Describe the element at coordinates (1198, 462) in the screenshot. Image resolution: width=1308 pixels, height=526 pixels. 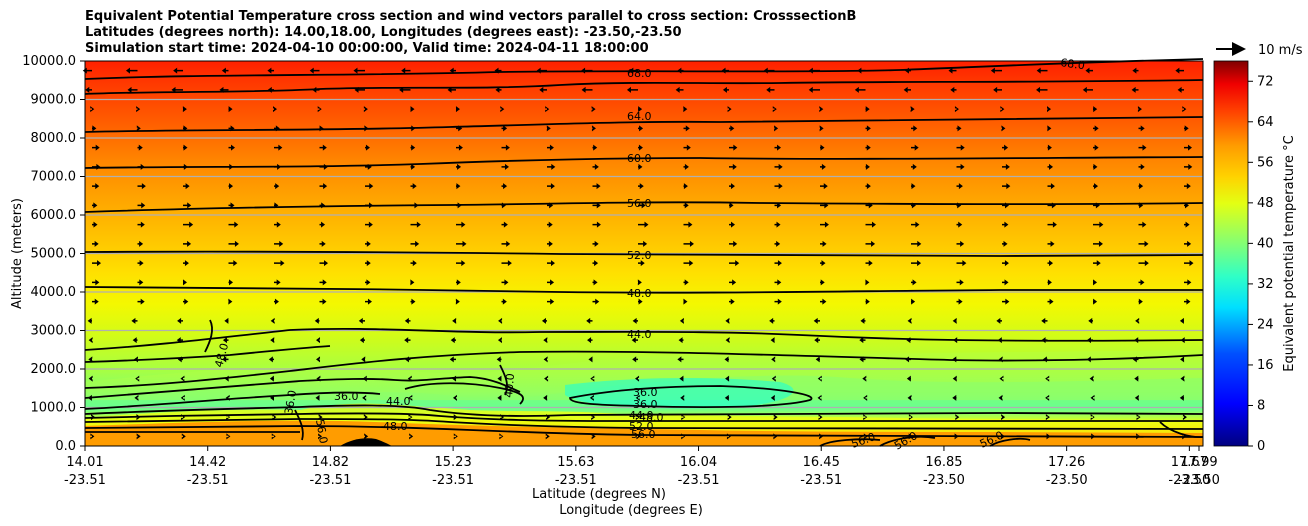
I see `x-tick-label-lat: 17.99` at that location.